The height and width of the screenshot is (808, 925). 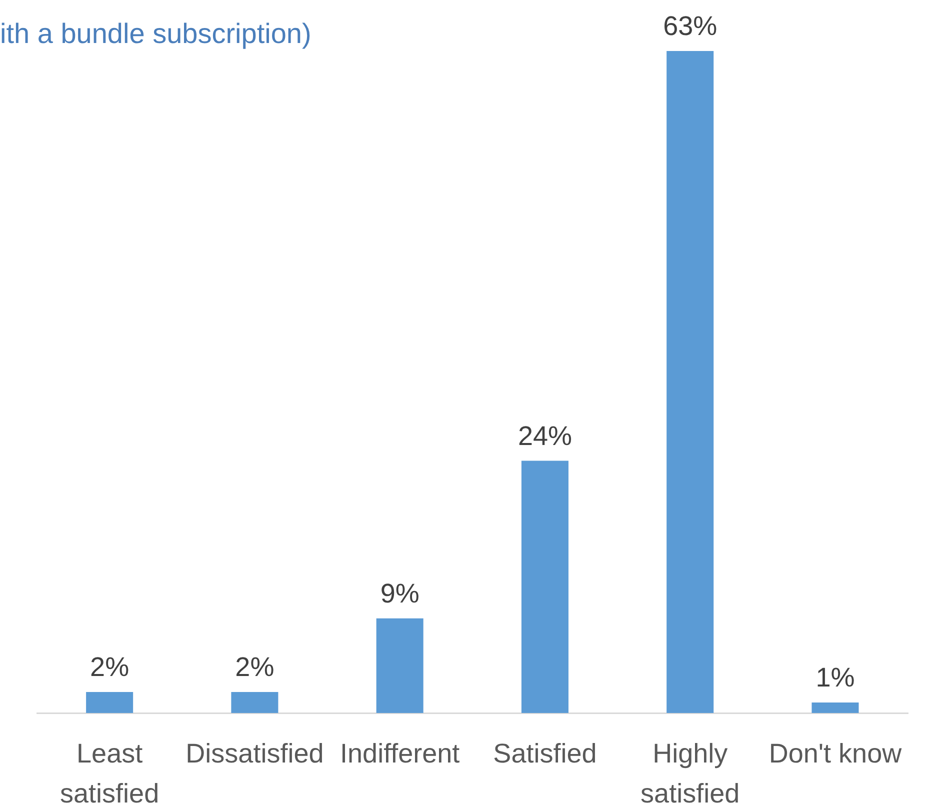 I want to click on x-tick-label: Least satisfied, so click(x=110, y=773).